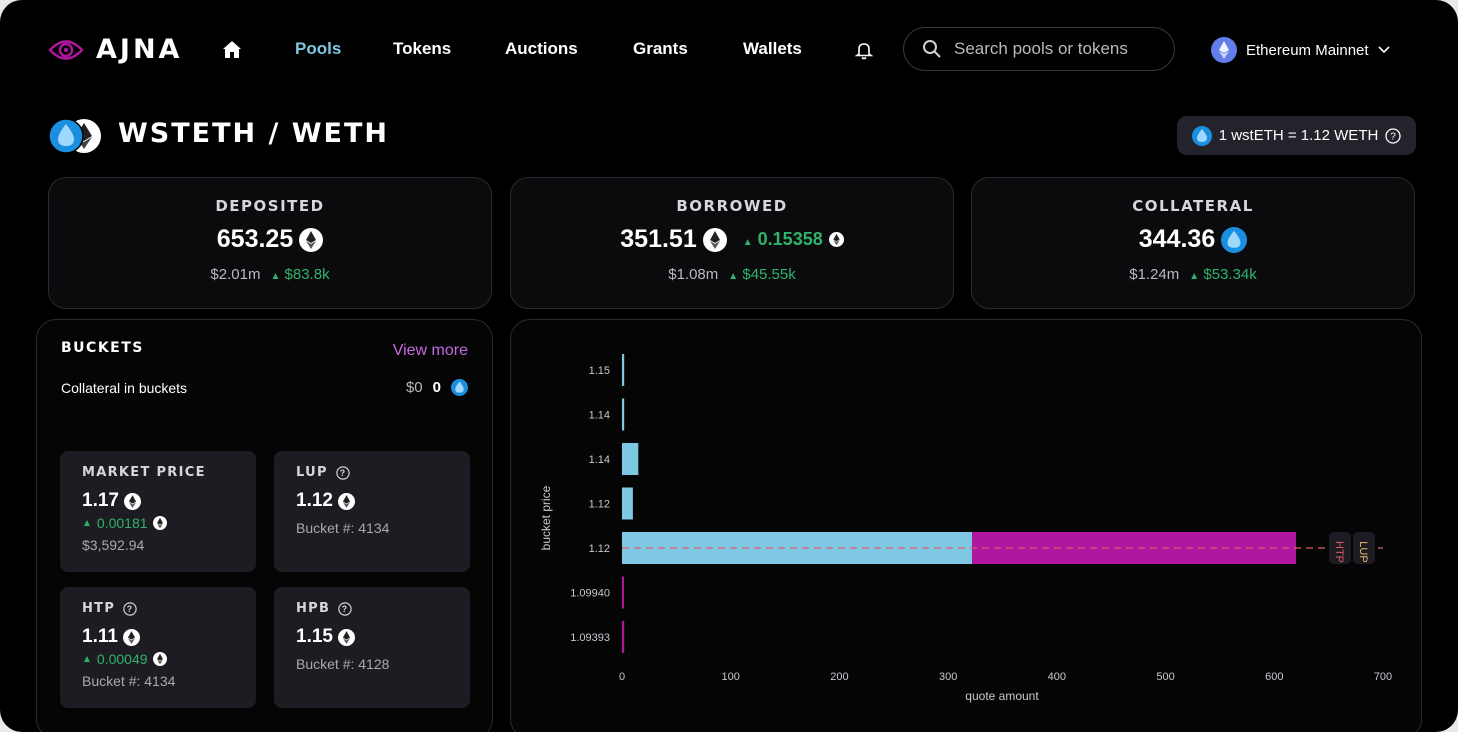  Describe the element at coordinates (1165, 677) in the screenshot. I see `x-tick-label: 500` at that location.